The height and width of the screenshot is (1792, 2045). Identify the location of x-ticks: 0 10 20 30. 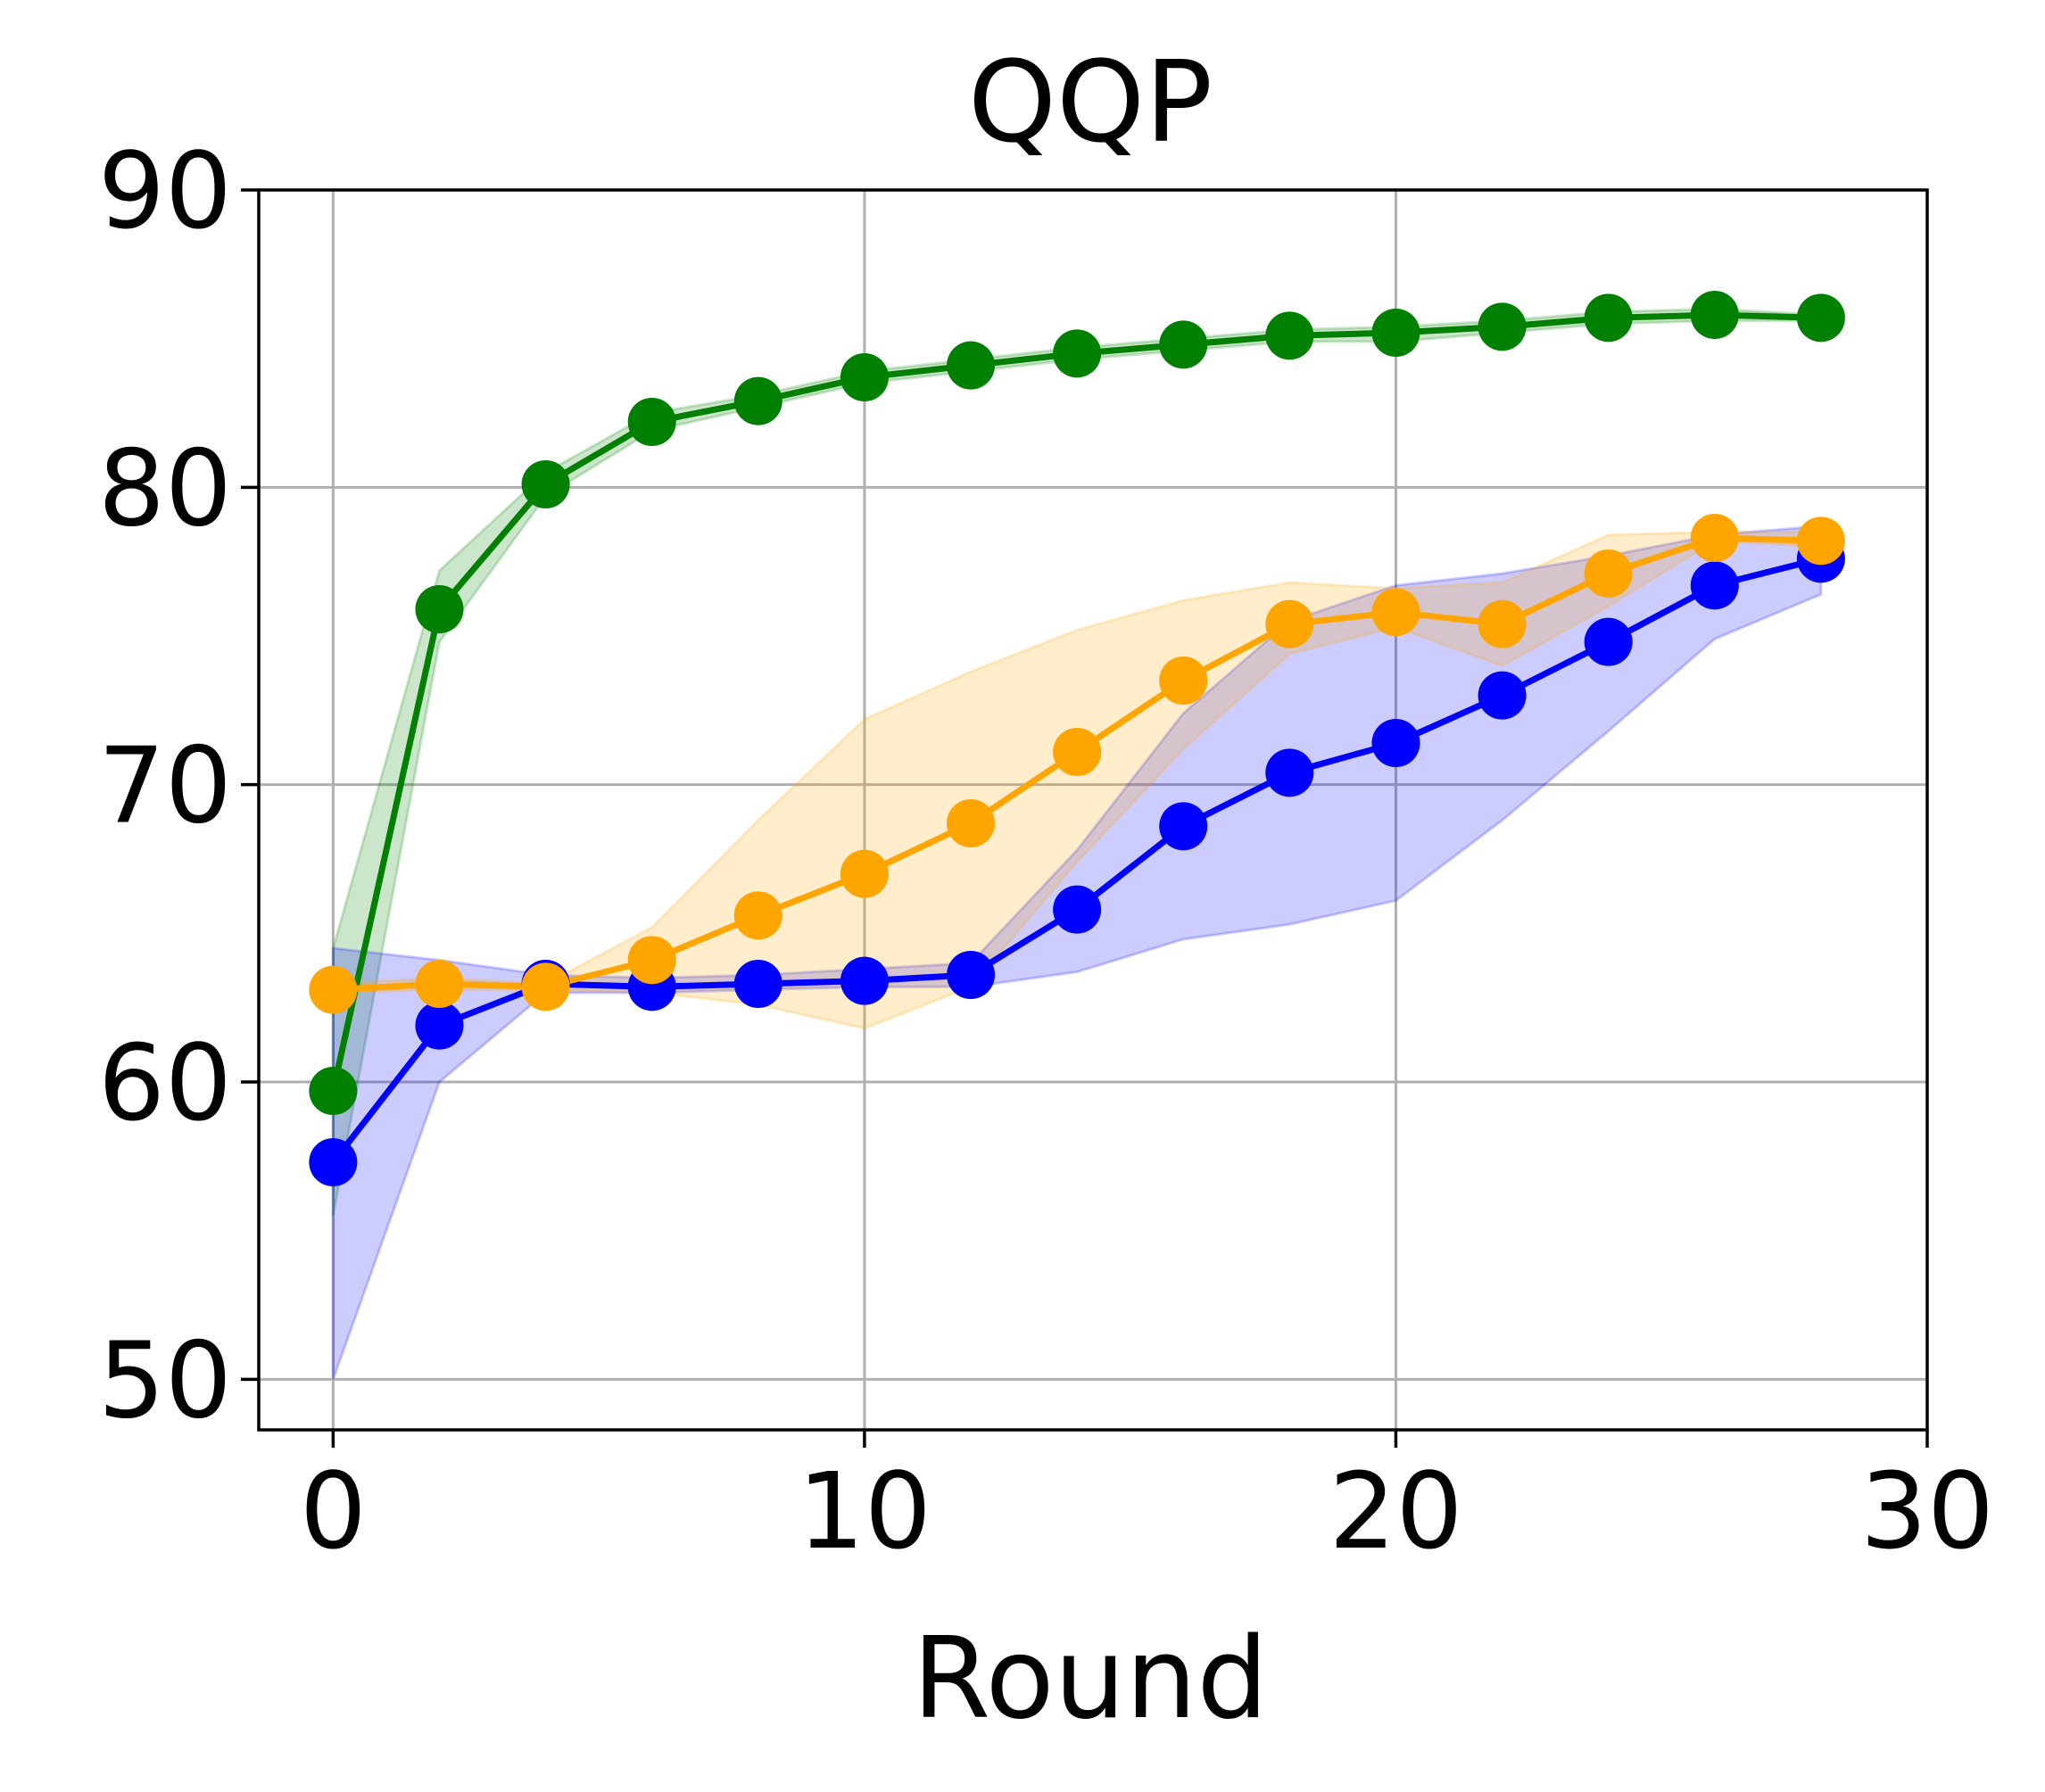
(1147, 1501).